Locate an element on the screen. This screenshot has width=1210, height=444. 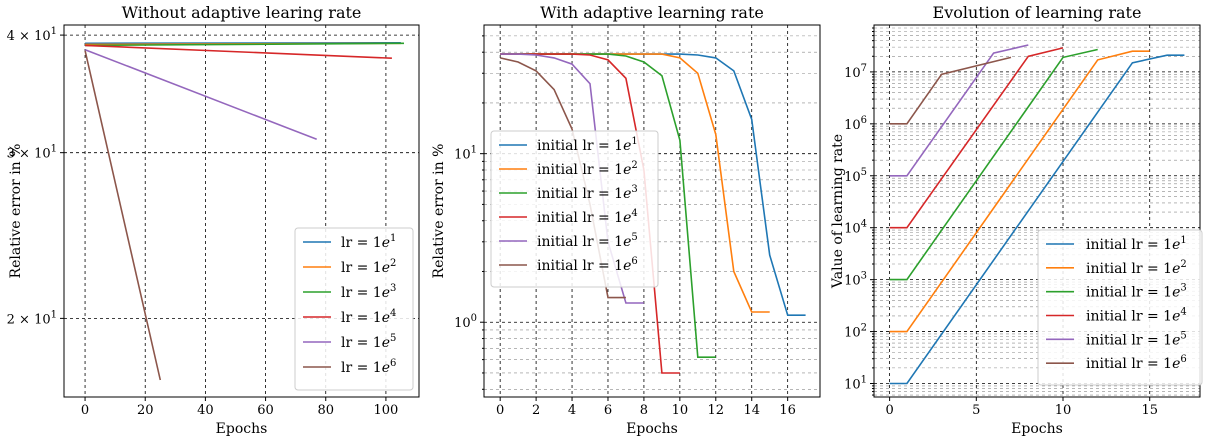
x-tick-label: 4 is located at coordinates (572, 410).